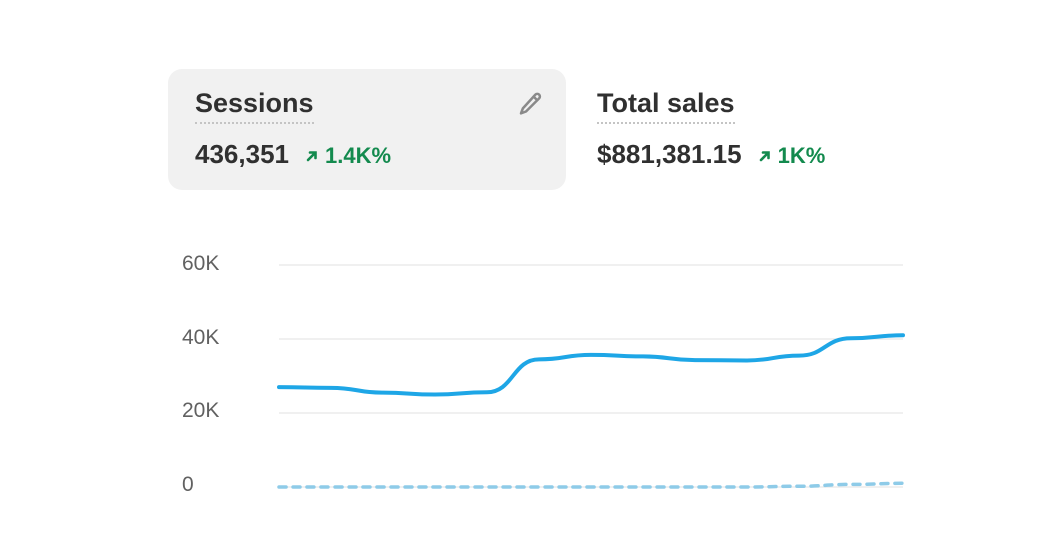 The height and width of the screenshot is (556, 1062). I want to click on trend-badge: 1.4K%, so click(348, 156).